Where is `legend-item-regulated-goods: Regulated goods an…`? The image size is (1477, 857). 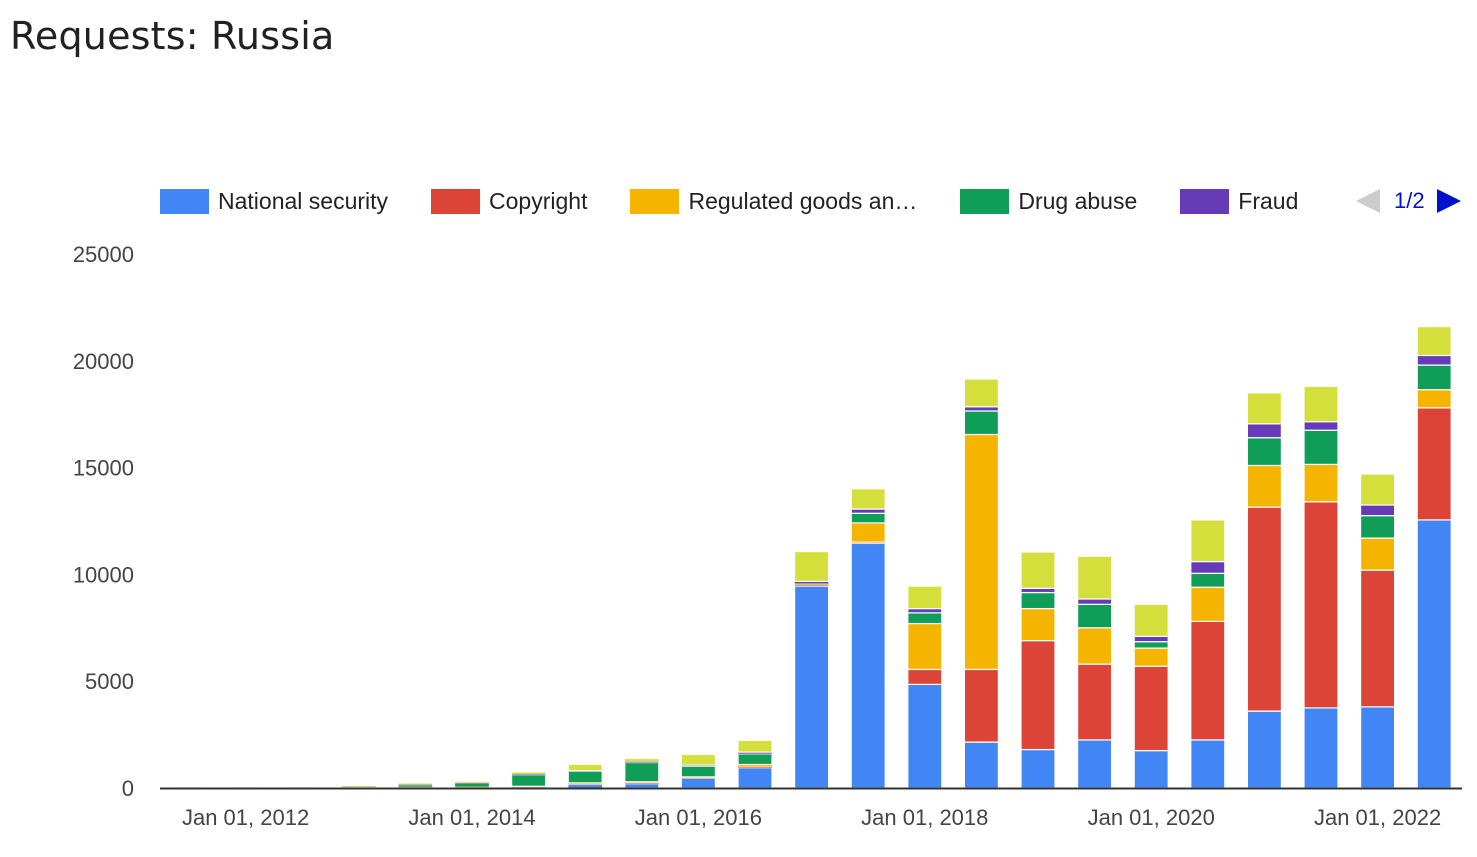
legend-item-regulated-goods: Regulated goods an… is located at coordinates (773, 201).